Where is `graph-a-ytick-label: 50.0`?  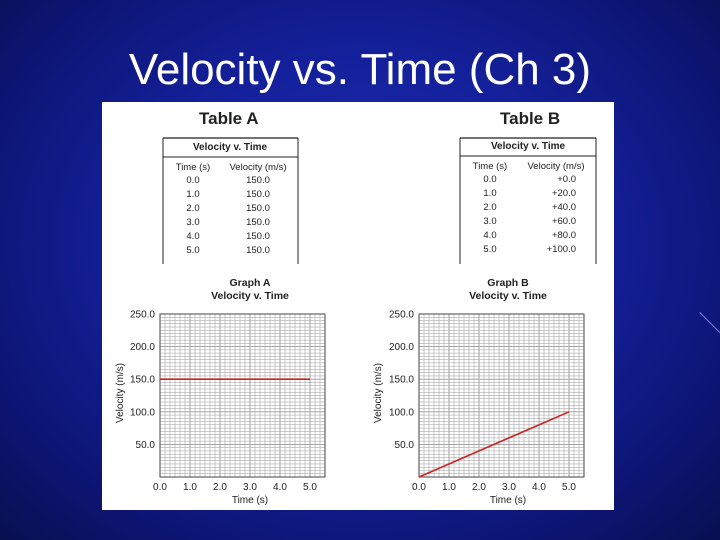 graph-a-ytick-label: 50.0 is located at coordinates (146, 445).